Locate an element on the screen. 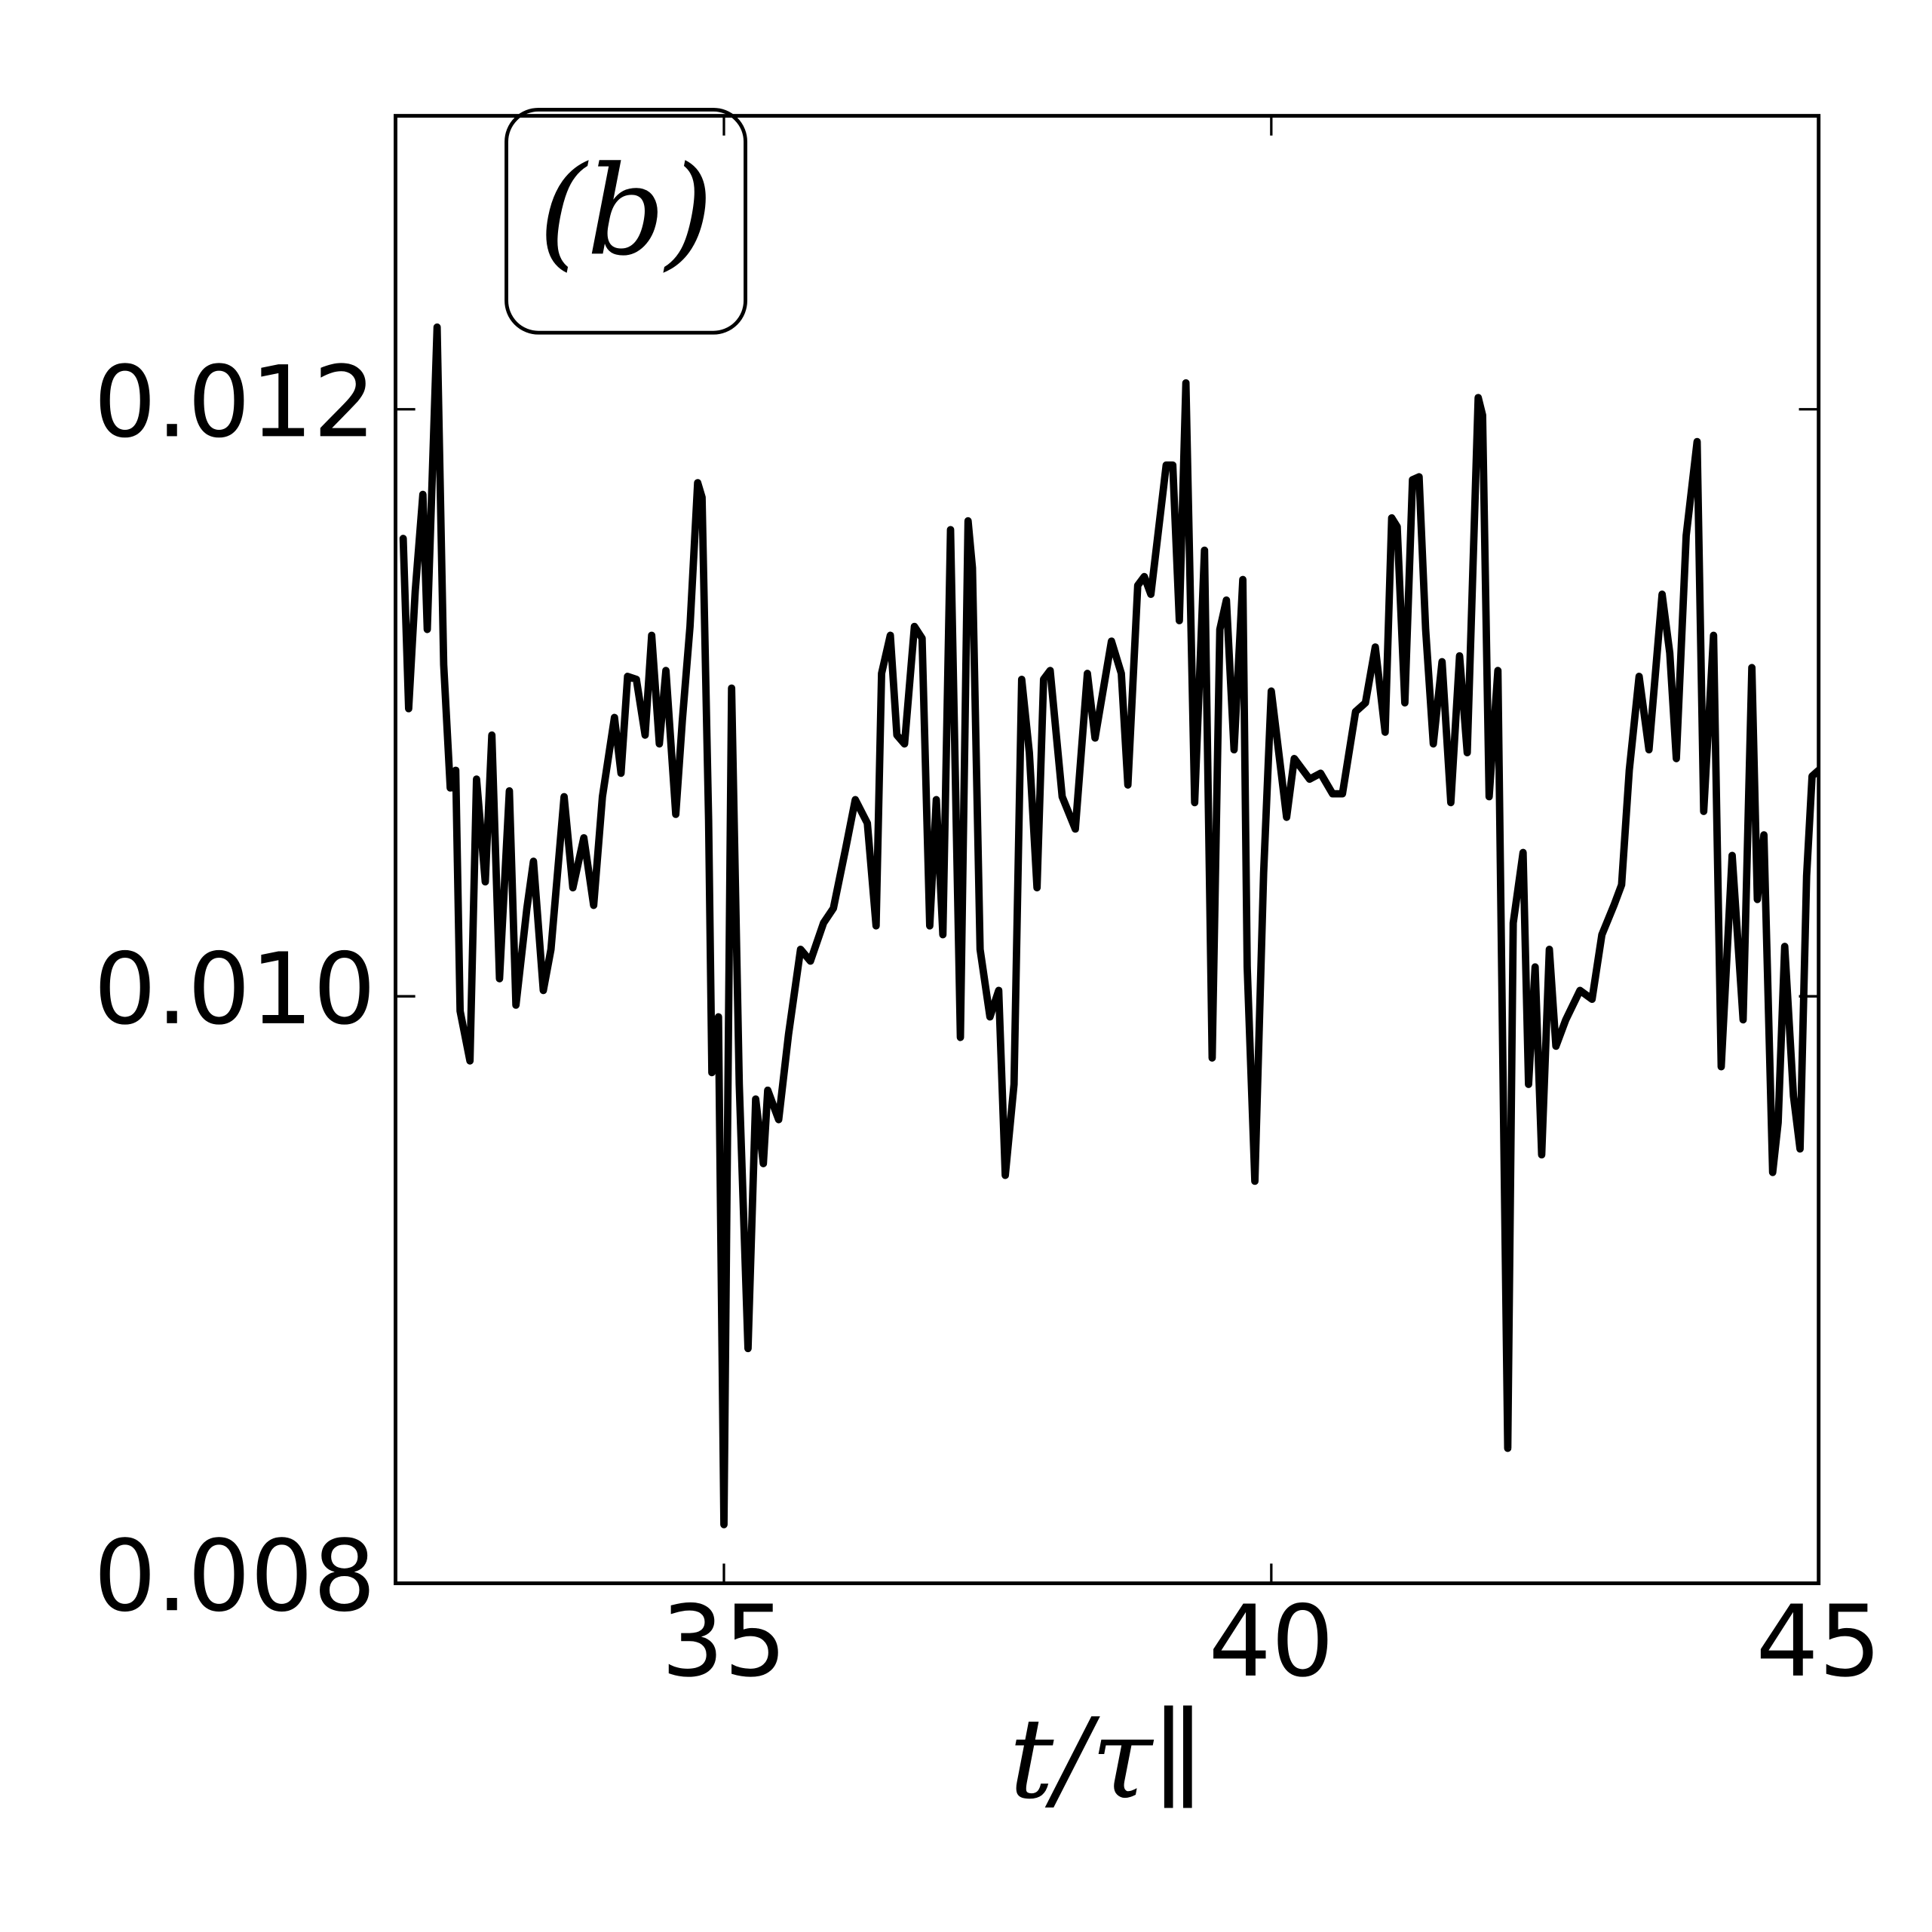  x-tick-label: 45 is located at coordinates (1818, 1641).